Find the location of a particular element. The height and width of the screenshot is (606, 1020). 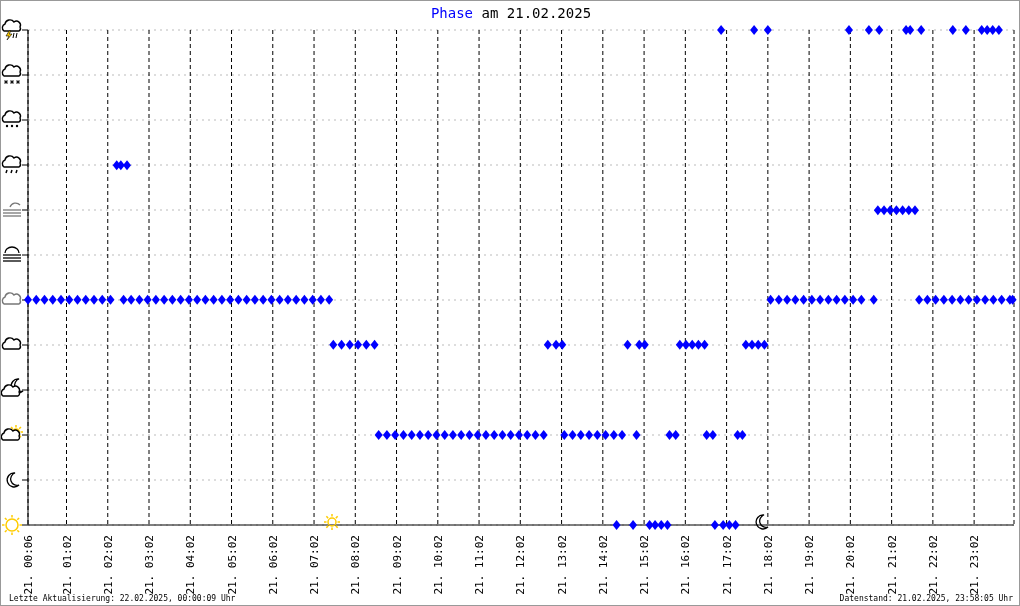

x-tick-label: 21. 13:02 is located at coordinates (562, 565).